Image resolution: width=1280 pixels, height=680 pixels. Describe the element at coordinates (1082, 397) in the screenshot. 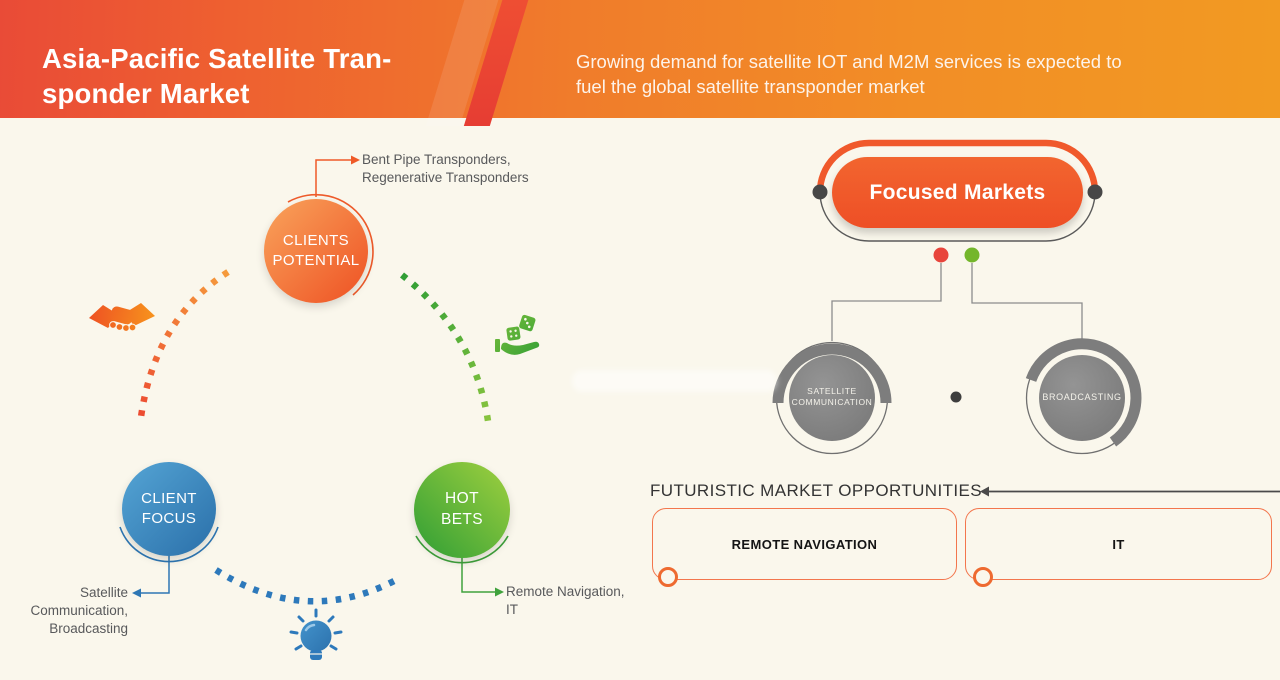

I see `branch-label-broadcasting: BROADCASTING` at that location.